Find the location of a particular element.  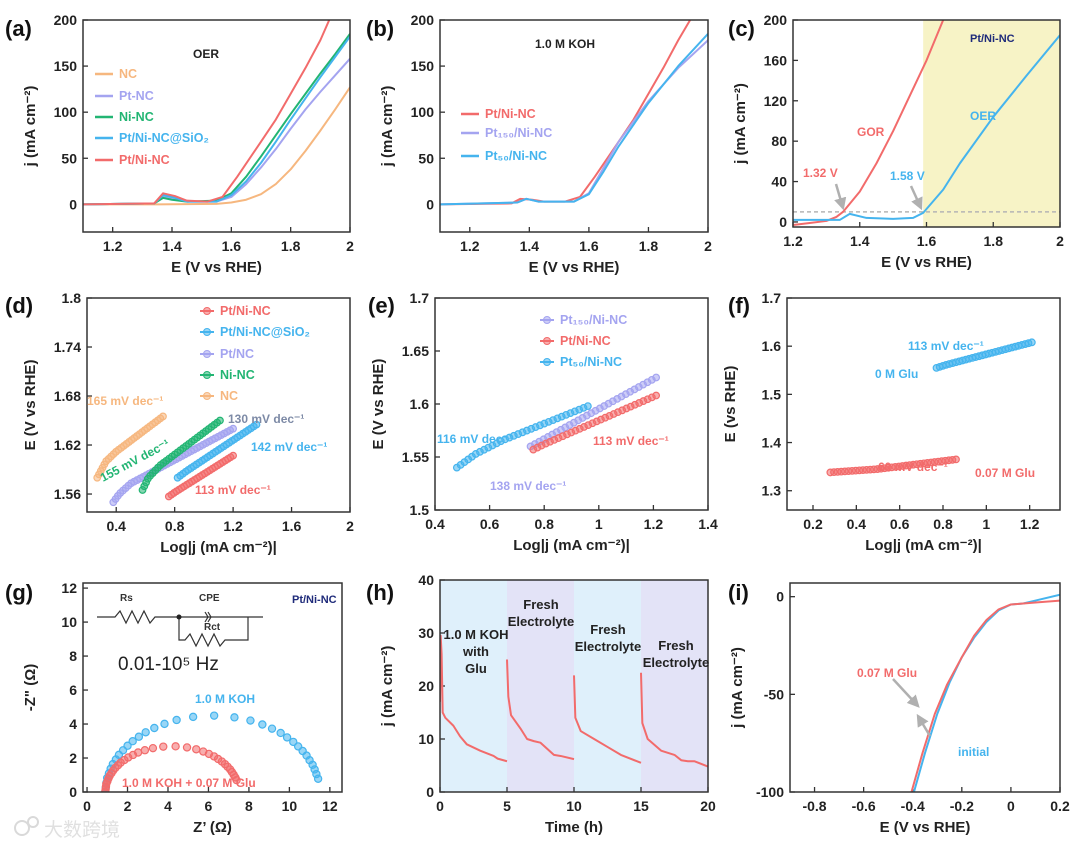

annotation: 138 mV dec⁻¹ is located at coordinates (528, 486).